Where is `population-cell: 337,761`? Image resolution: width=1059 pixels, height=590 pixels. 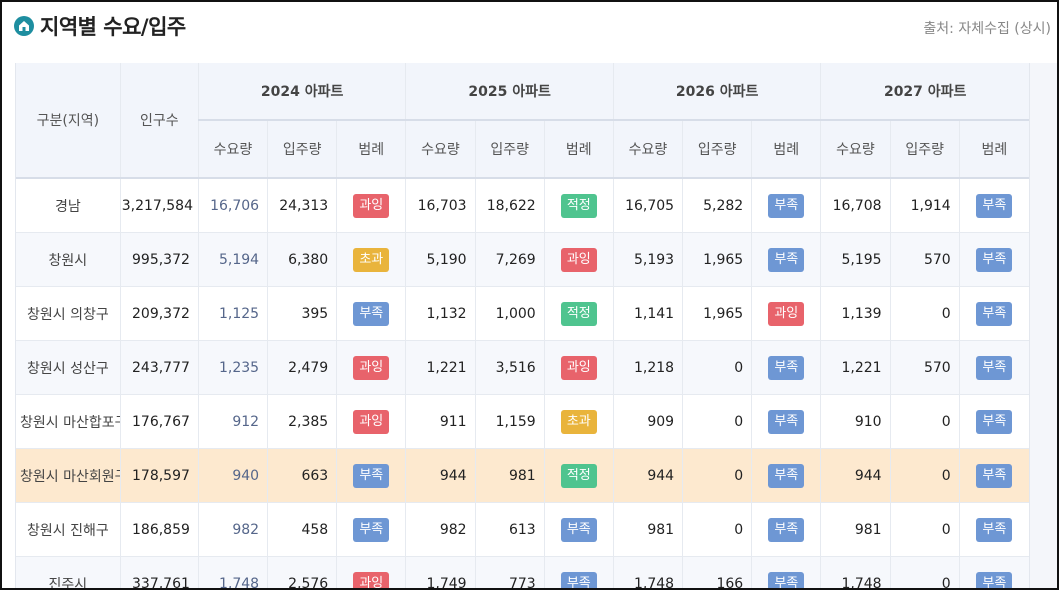 population-cell: 337,761 is located at coordinates (159, 572).